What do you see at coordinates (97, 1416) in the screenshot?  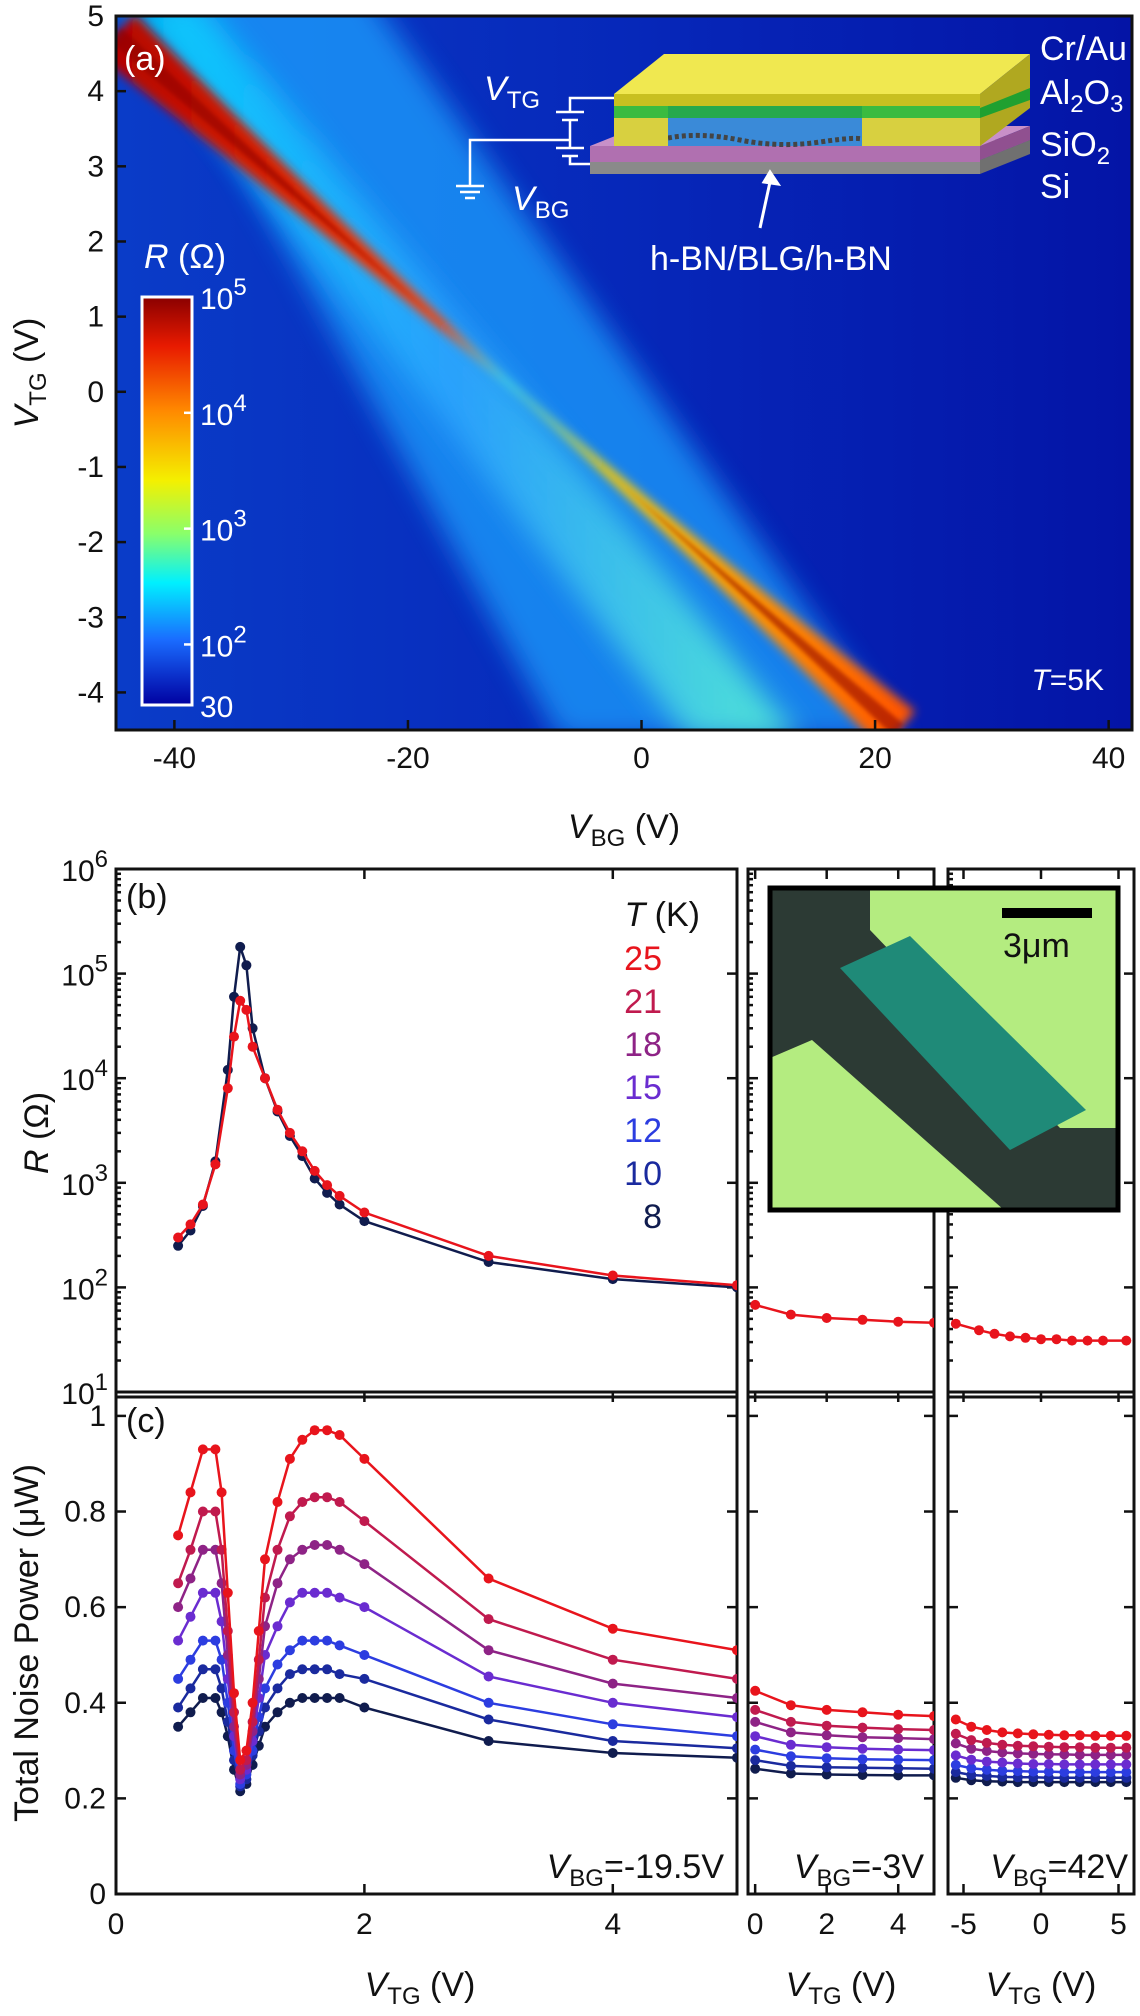 I see `panel-c-y-tick-label-5: 1` at bounding box center [97, 1416].